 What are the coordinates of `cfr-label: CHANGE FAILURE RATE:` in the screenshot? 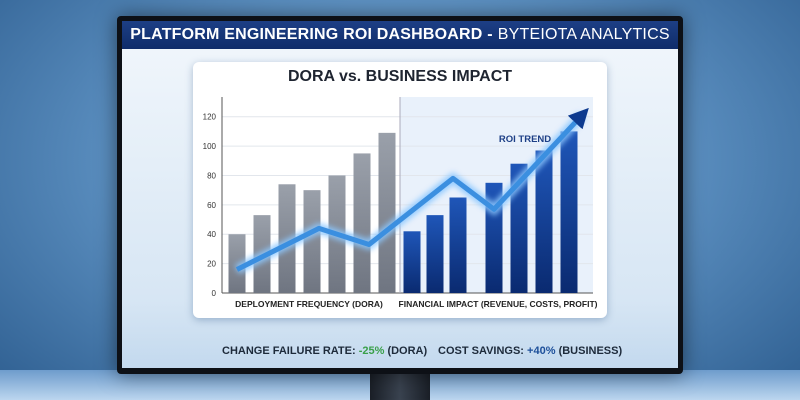 It's located at (289, 351).